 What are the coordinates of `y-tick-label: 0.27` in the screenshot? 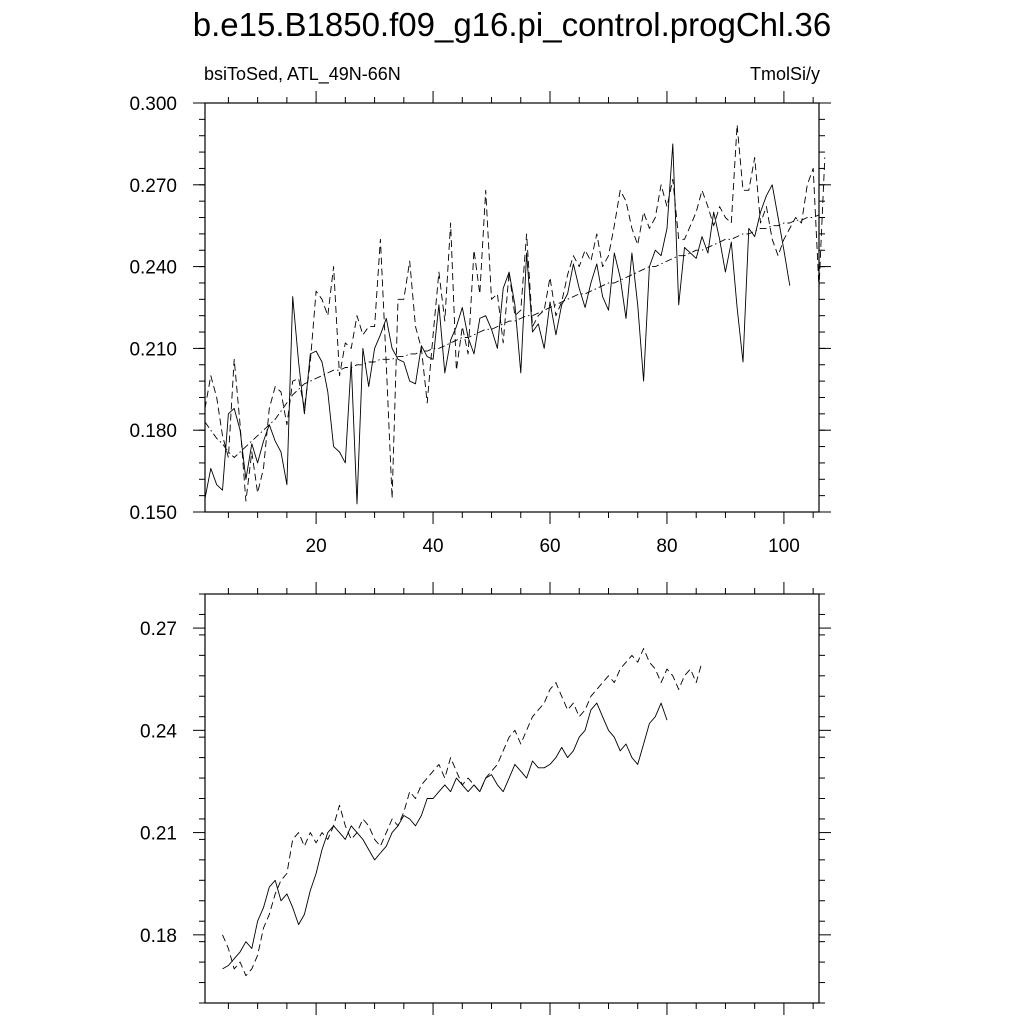 It's located at (158, 629).